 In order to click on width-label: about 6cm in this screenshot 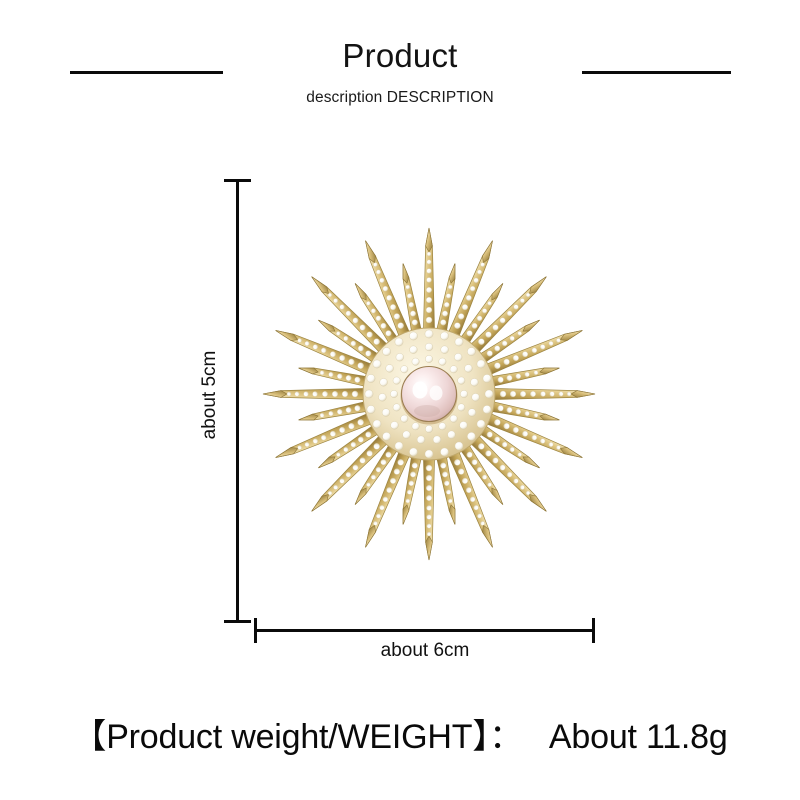, I will do `click(425, 650)`.